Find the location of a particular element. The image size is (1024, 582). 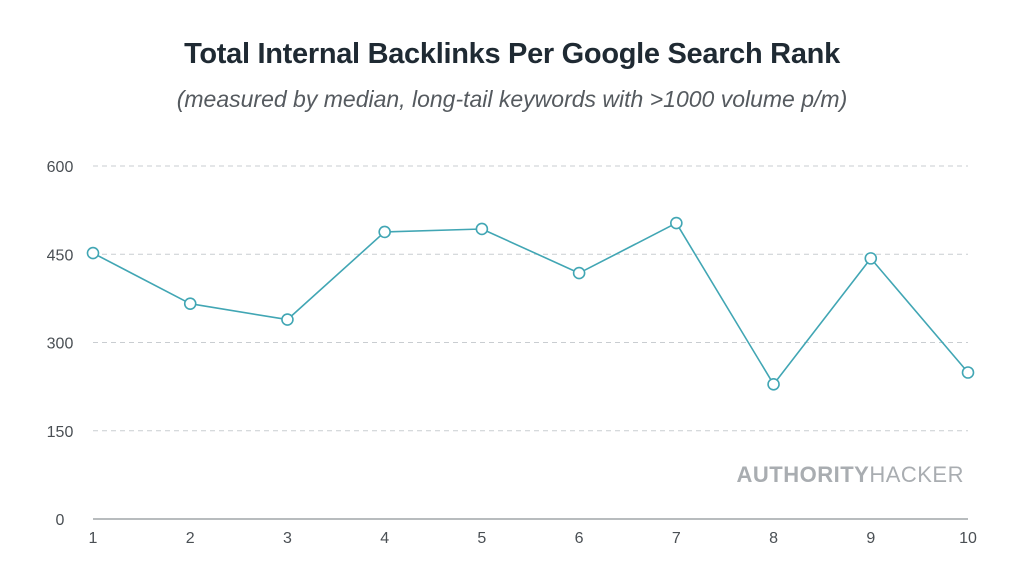

x-tick-label: 3 is located at coordinates (287, 538).